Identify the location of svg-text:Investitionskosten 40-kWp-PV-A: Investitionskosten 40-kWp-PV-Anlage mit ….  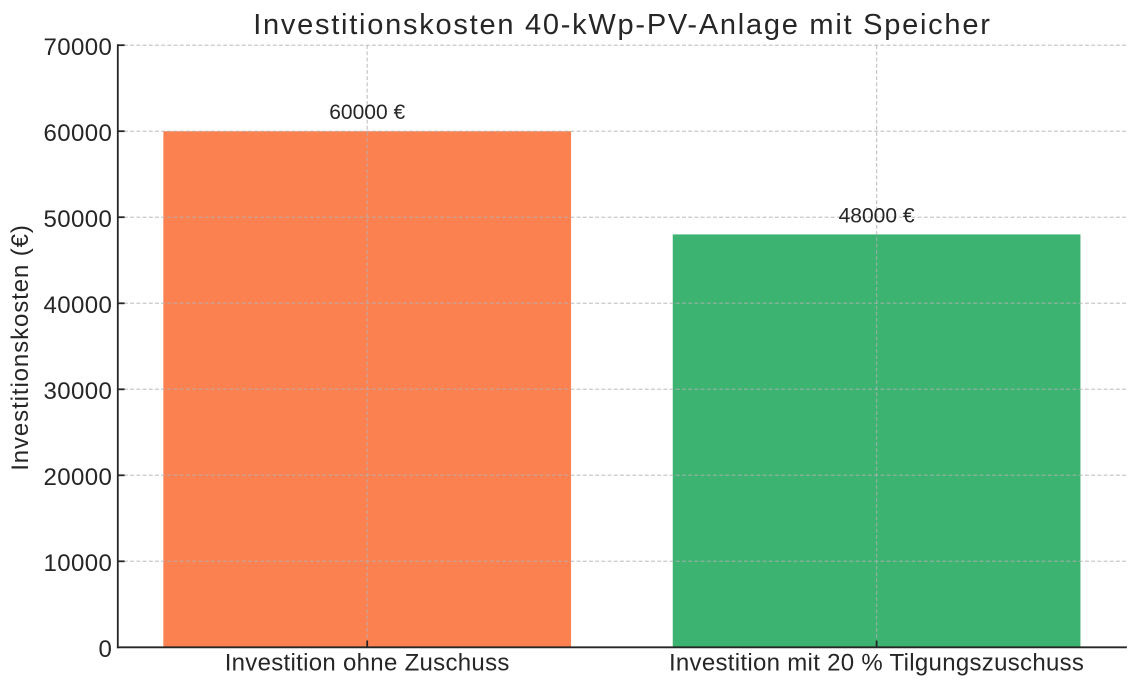
(622, 25).